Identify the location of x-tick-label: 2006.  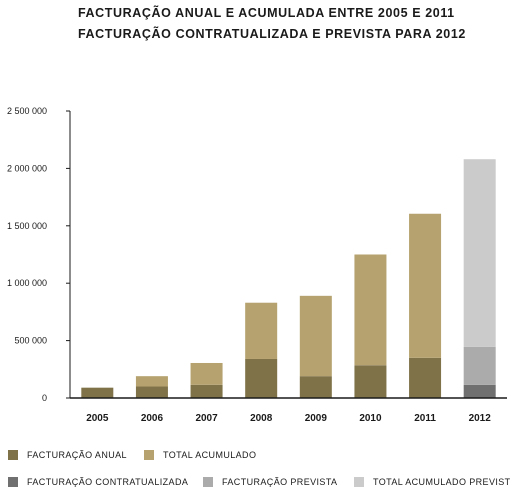
(152, 418).